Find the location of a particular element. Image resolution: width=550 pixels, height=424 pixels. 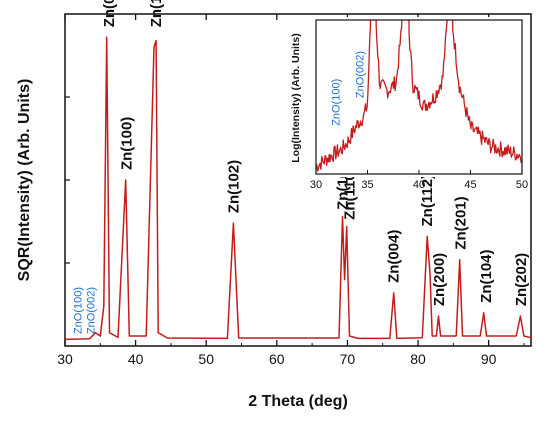

peak-label-2: Zn(101) is located at coordinates (156, 13).